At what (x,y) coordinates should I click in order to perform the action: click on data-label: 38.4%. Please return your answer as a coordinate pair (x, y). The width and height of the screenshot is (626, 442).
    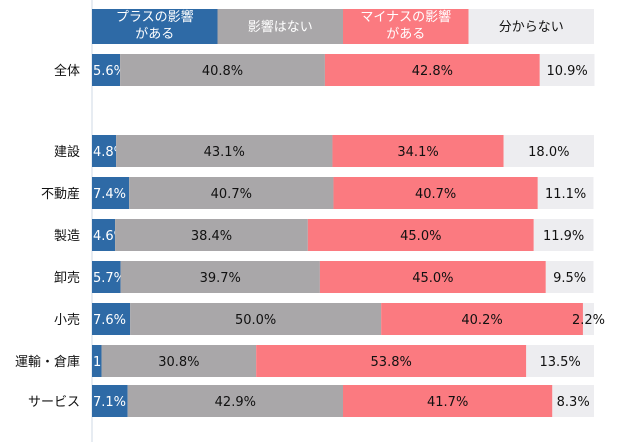
    Looking at the image, I should click on (211, 236).